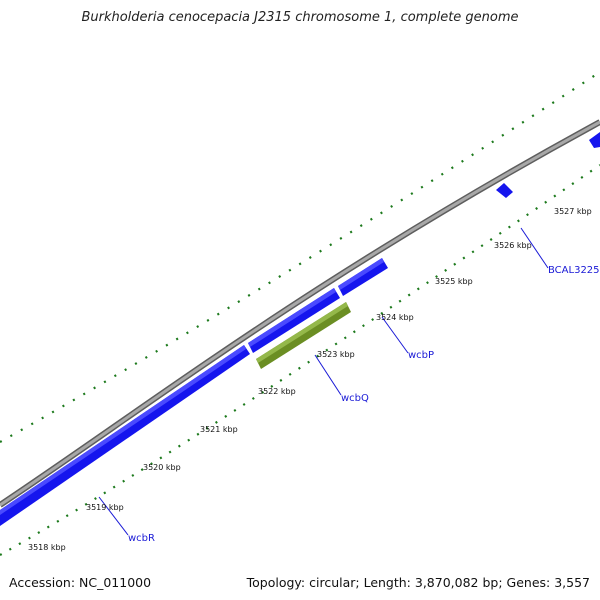 The width and height of the screenshot is (600, 600). I want to click on gene-label-wcbQ: wcbQ, so click(355, 398).